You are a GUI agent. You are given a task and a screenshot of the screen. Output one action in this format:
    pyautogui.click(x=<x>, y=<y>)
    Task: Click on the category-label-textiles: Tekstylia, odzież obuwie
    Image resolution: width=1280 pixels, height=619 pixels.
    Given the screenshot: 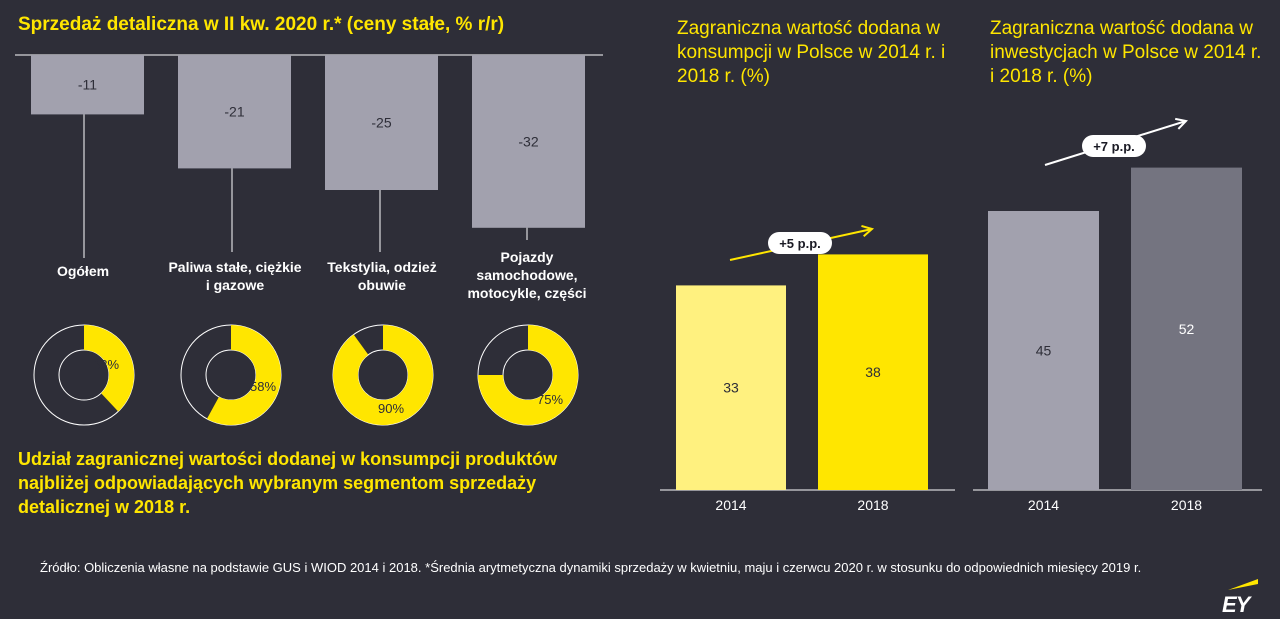 What is the action you would take?
    pyautogui.click(x=382, y=276)
    